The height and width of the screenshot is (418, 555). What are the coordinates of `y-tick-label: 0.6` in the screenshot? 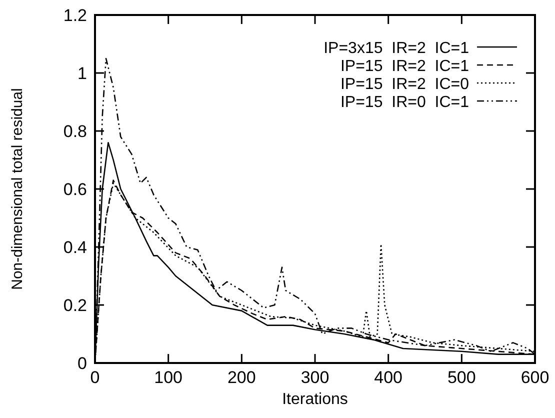 It's located at (75, 189).